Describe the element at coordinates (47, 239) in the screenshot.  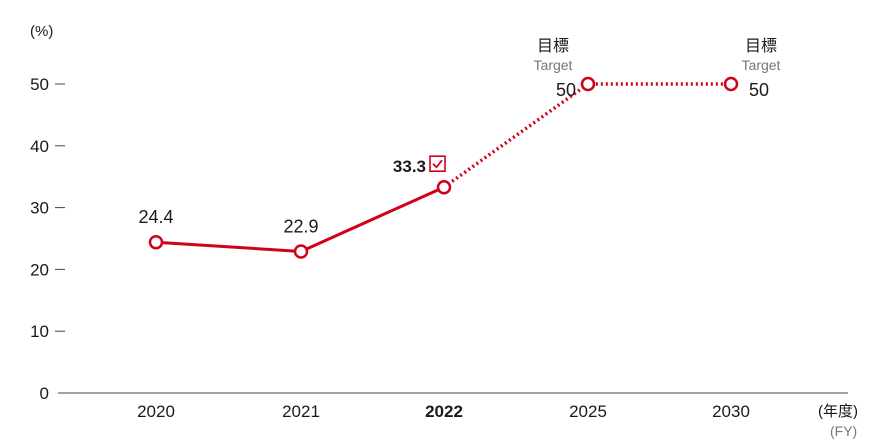
I see `y-axis: 0 10 20 30 40 50` at that location.